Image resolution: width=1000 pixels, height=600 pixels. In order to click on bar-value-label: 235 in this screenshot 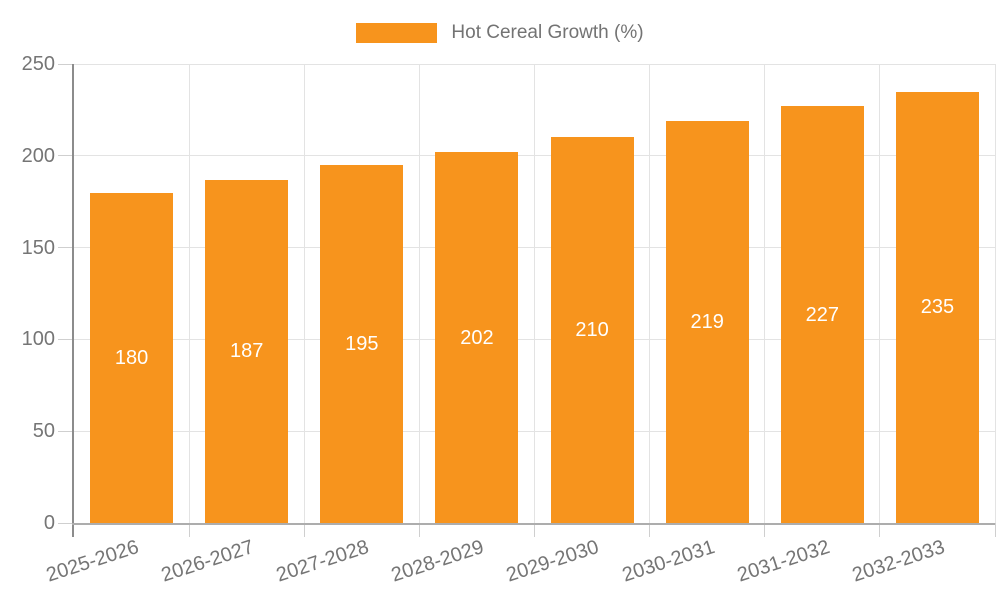, I will do `click(937, 307)`.